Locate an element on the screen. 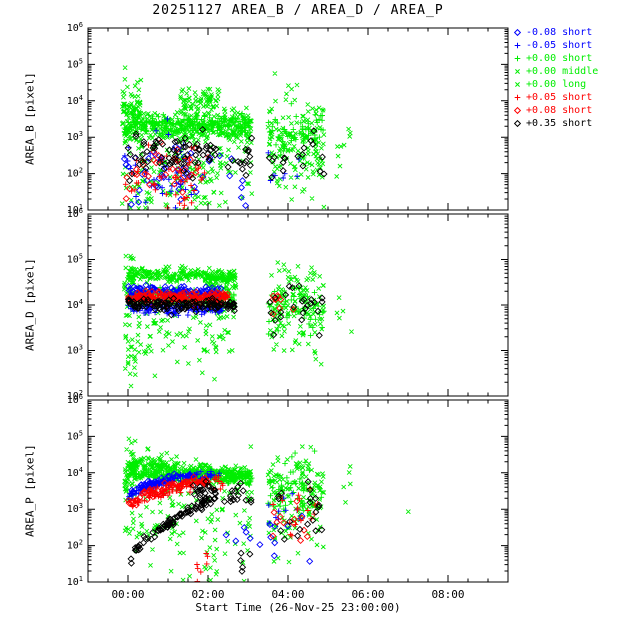  y-axis-label-area-p: AREA_P [pixel] is located at coordinates (30, 491).